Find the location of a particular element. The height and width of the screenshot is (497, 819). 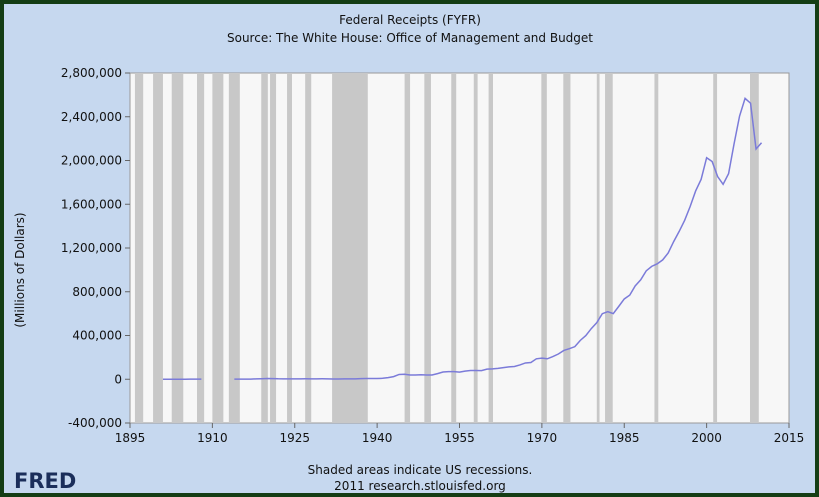

x-tick-label: 1955 is located at coordinates (459, 438).